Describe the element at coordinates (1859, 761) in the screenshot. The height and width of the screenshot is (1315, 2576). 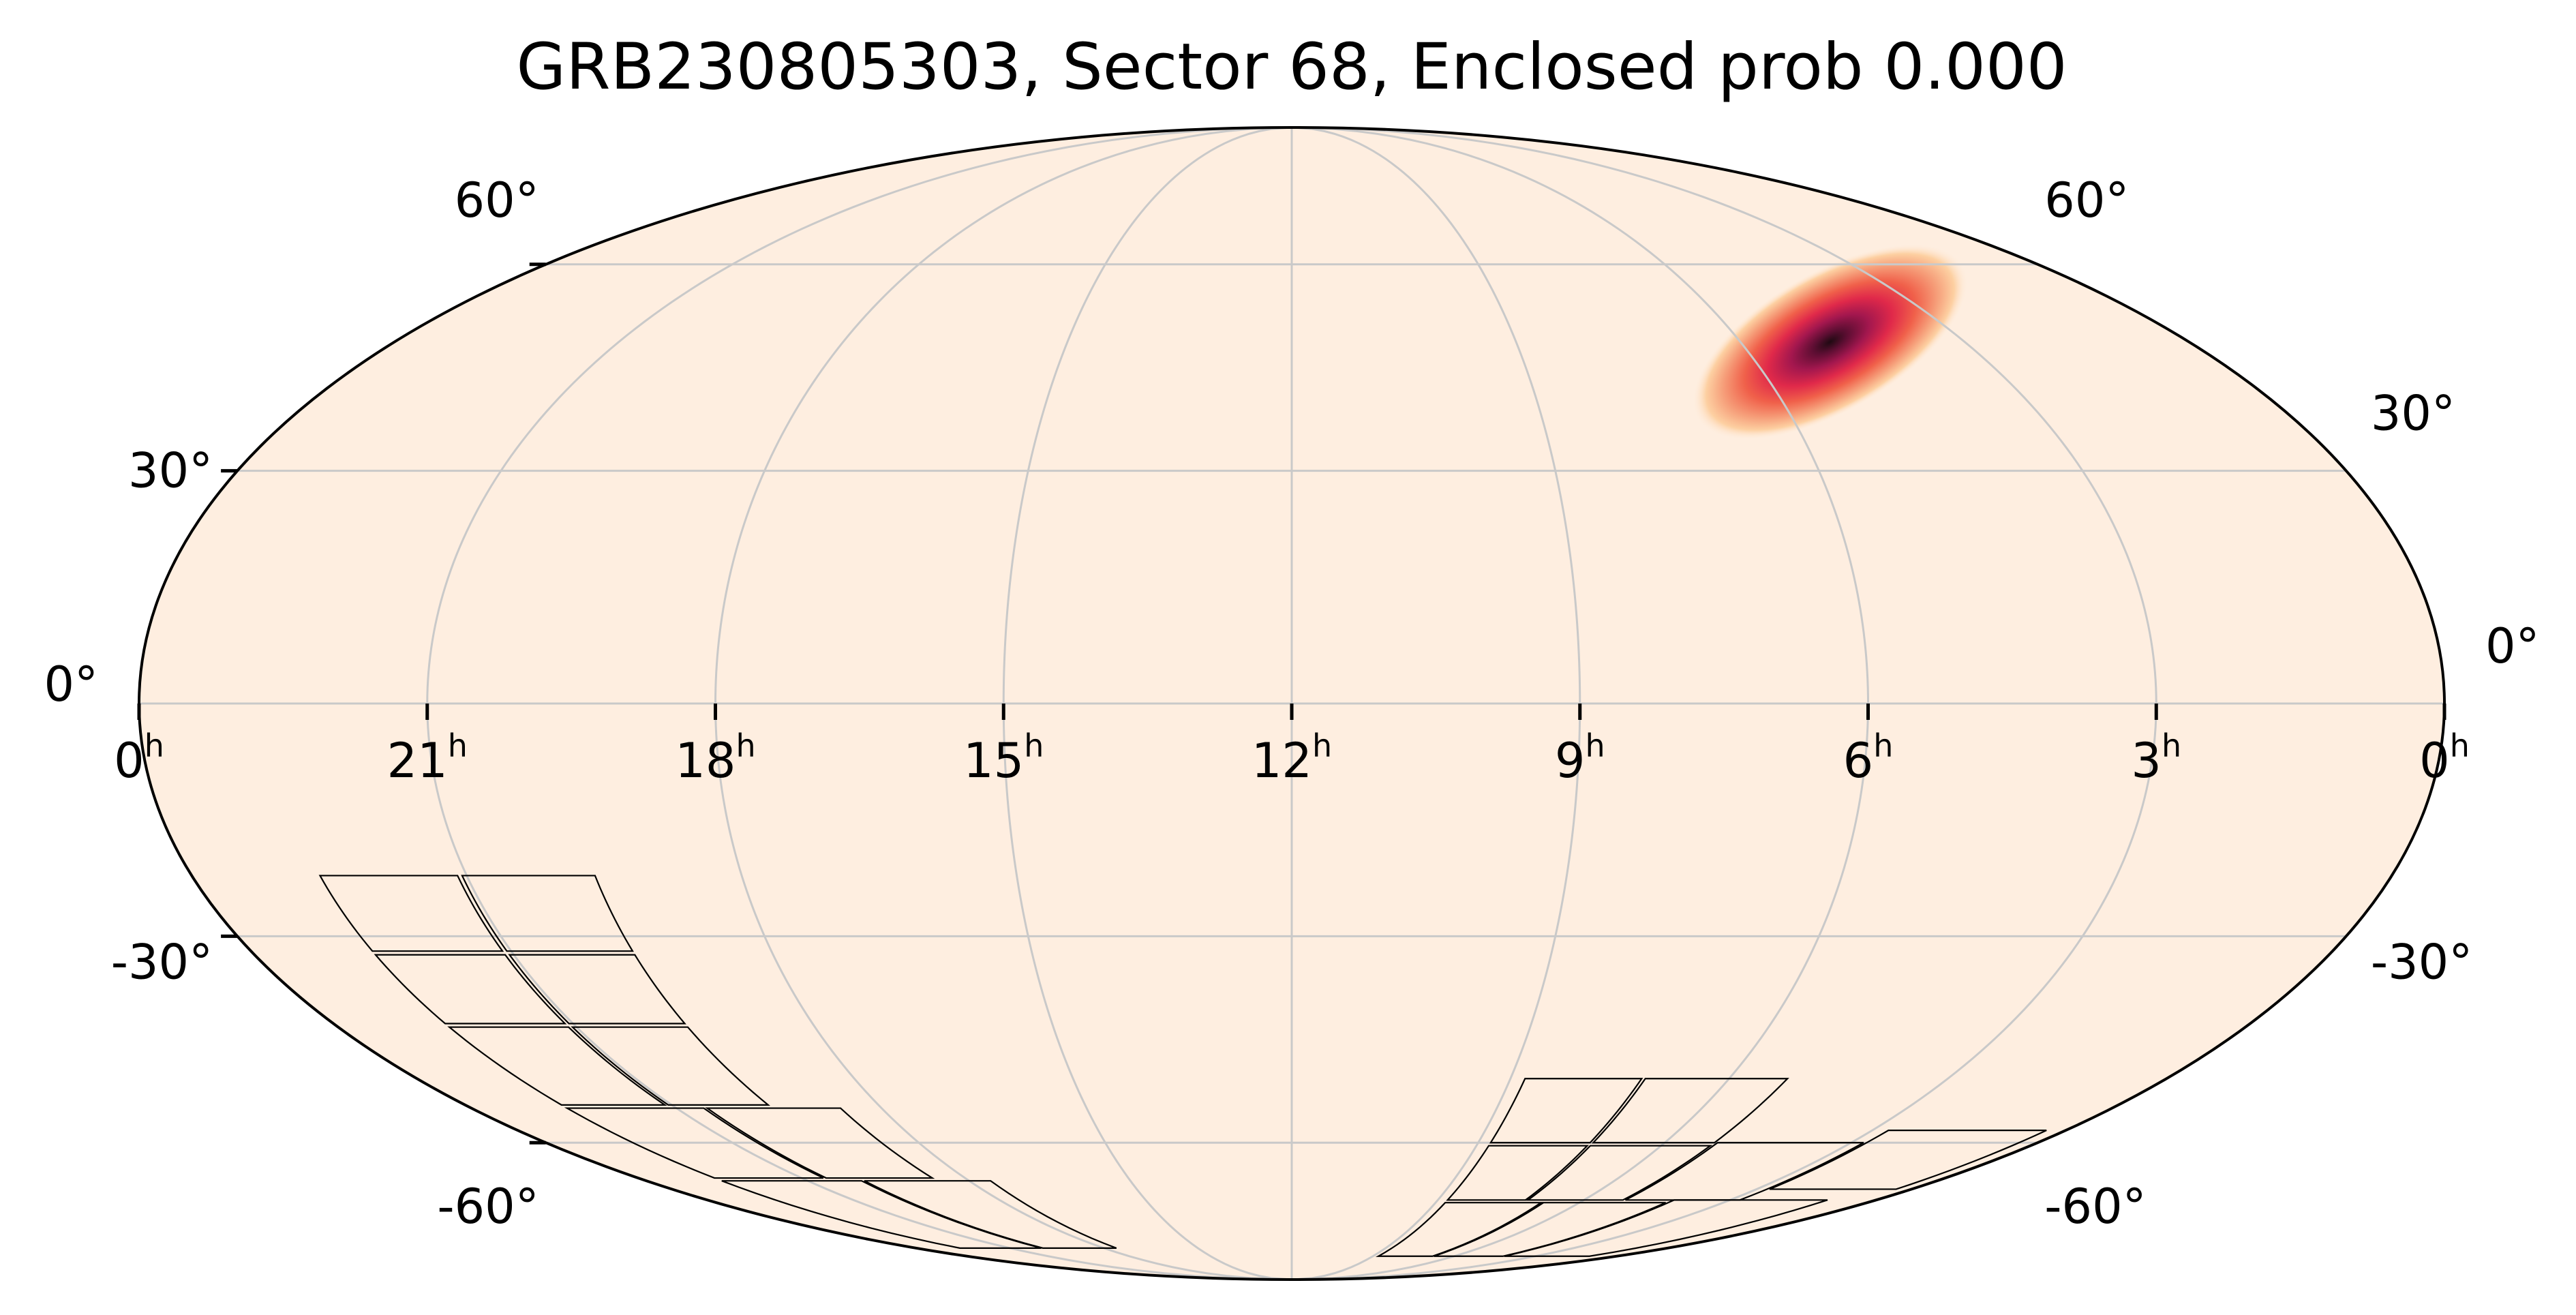
I see `ra-tick-value: 6` at that location.